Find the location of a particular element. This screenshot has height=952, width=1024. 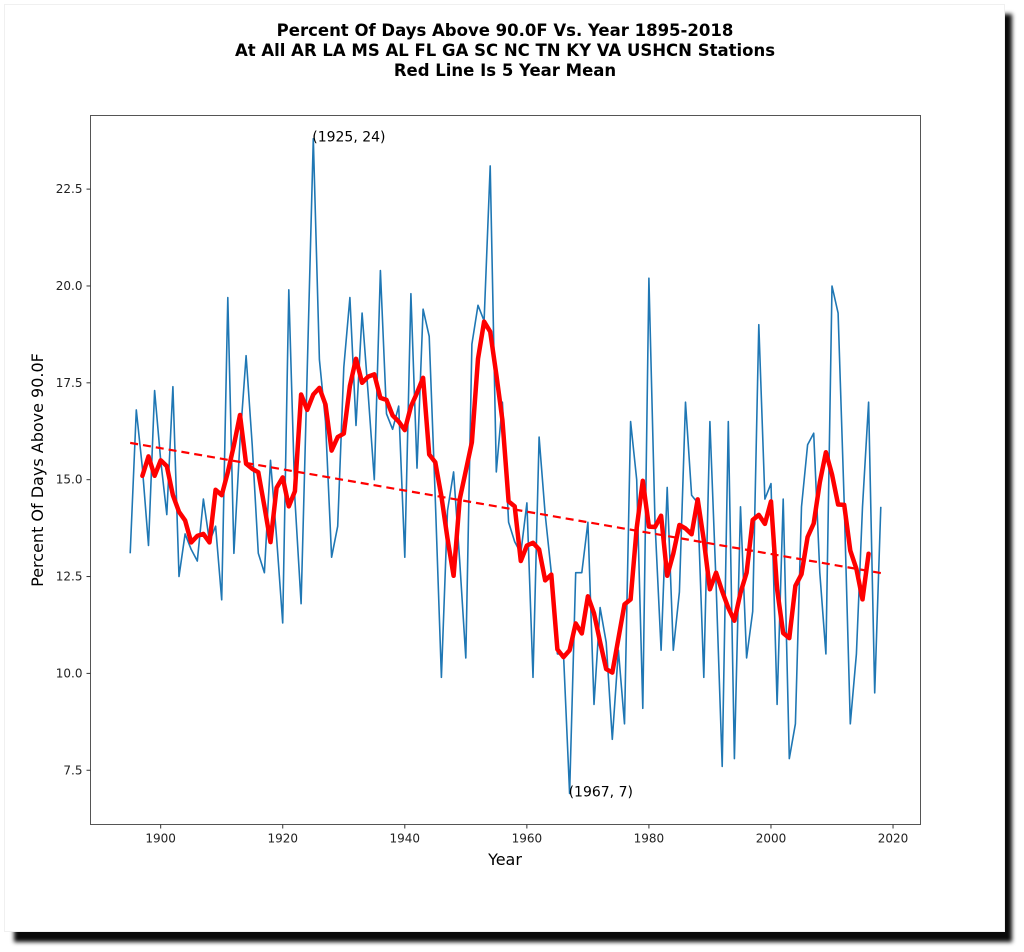

x-tick-label: 2020 is located at coordinates (893, 839).